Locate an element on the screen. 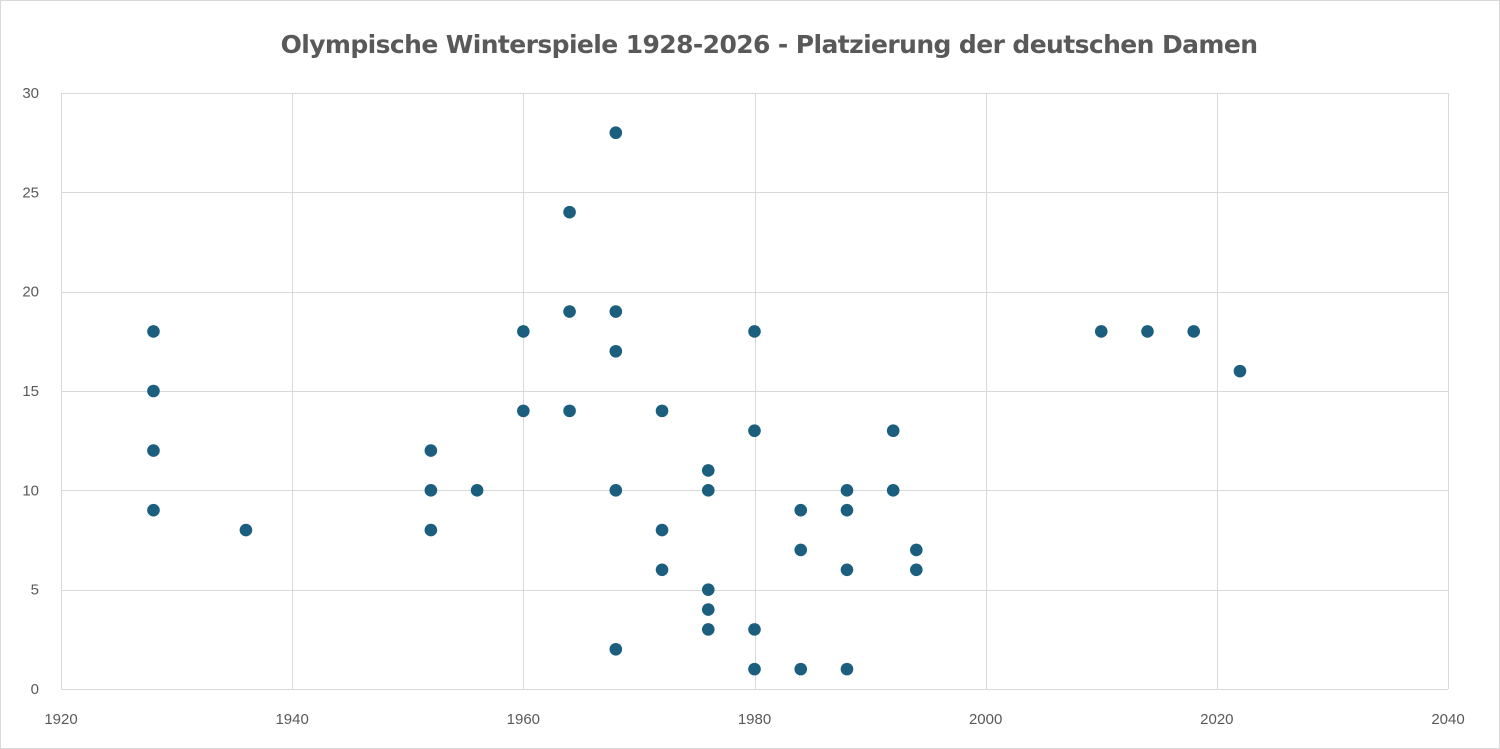 The image size is (1500, 749). y-tick-label: 15 is located at coordinates (30, 391).